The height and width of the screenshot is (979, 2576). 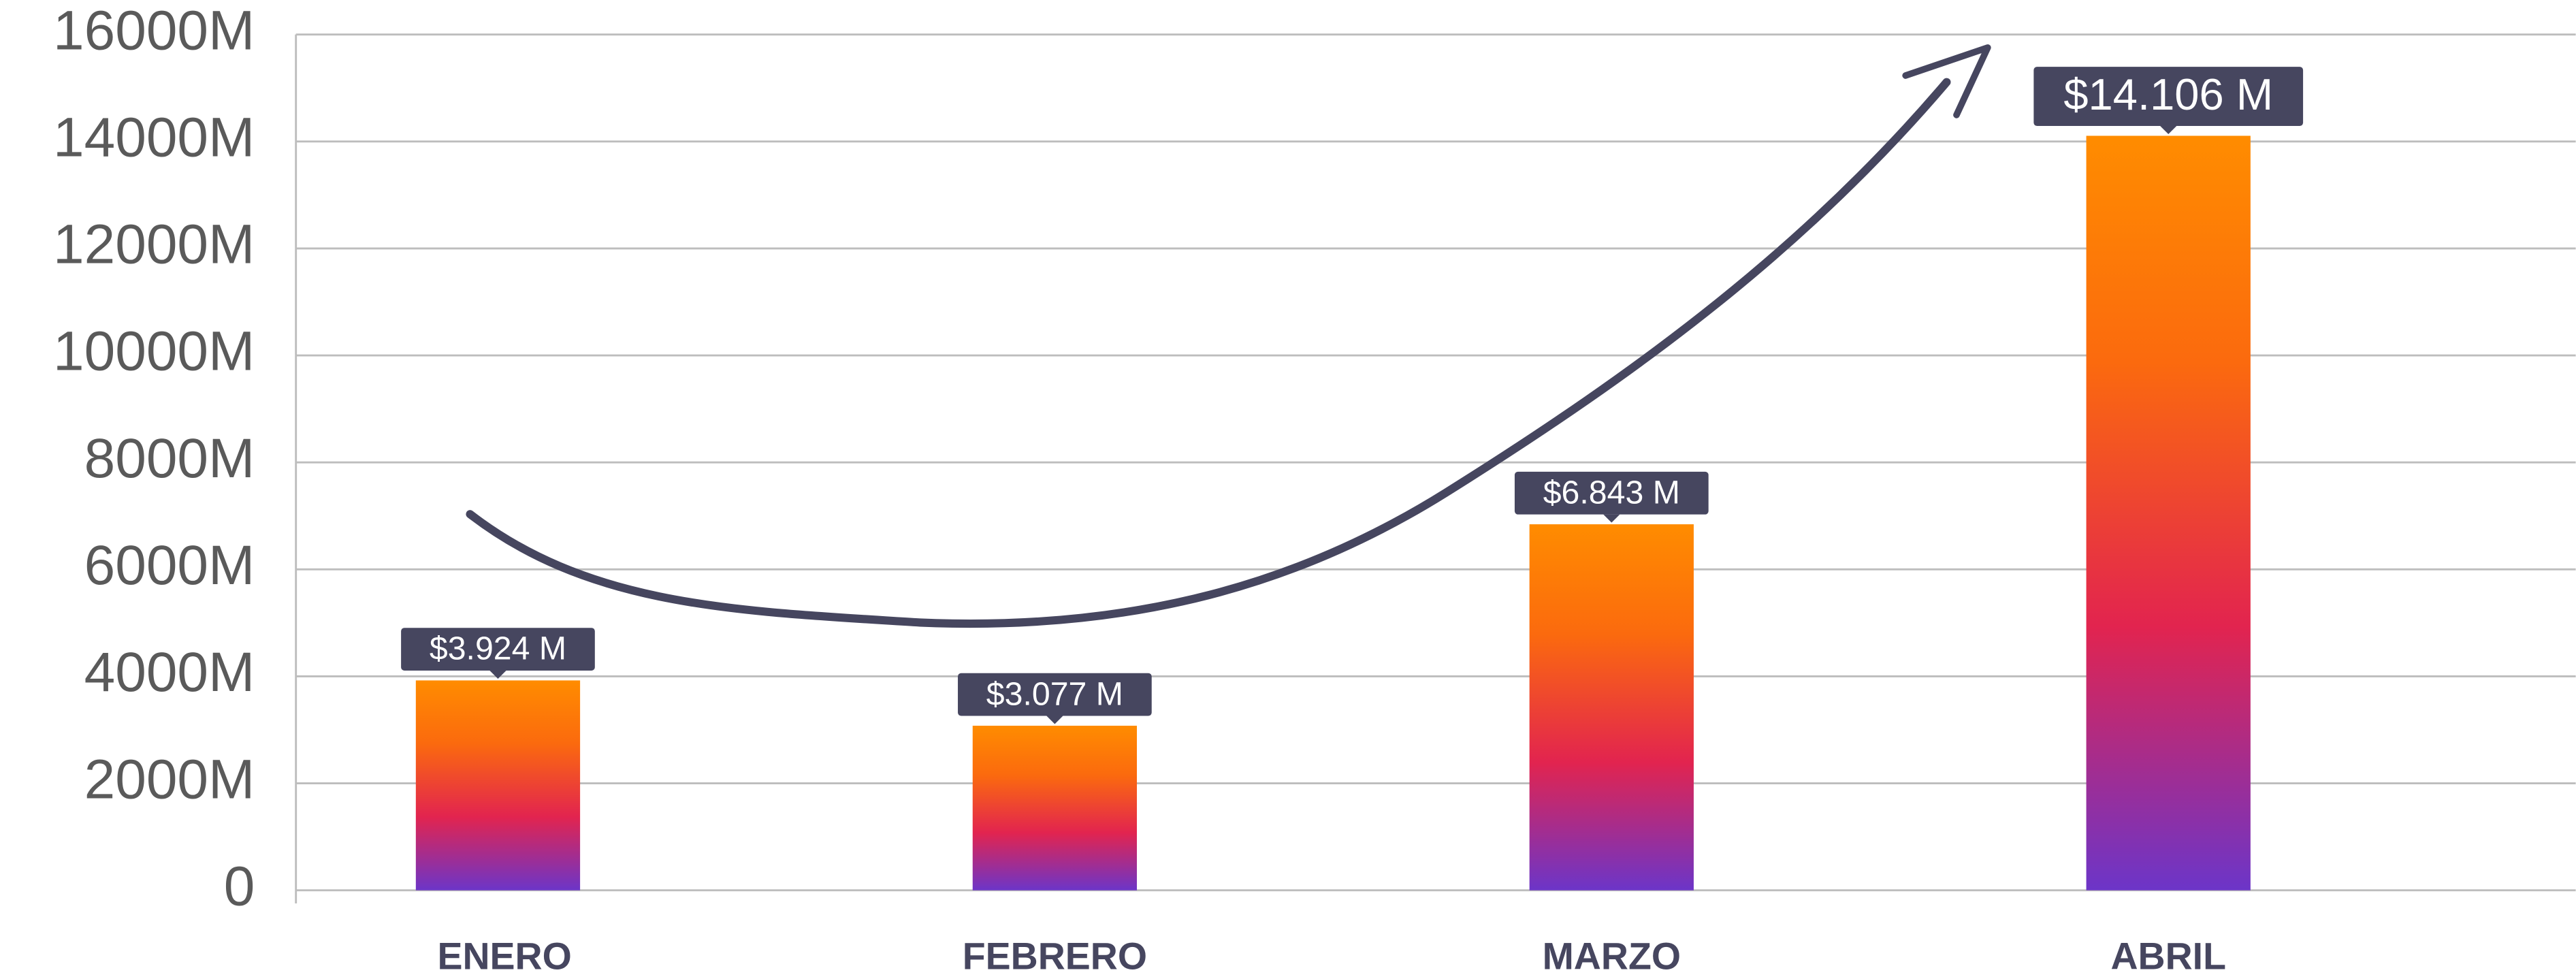 I want to click on value-label: $3.077 M, so click(x=1054, y=693).